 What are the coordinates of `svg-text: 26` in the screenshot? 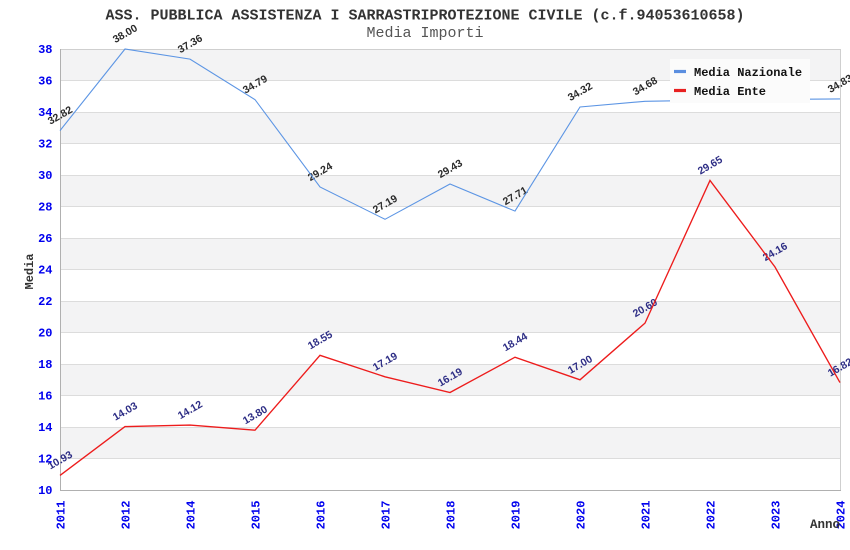 It's located at (45, 239).